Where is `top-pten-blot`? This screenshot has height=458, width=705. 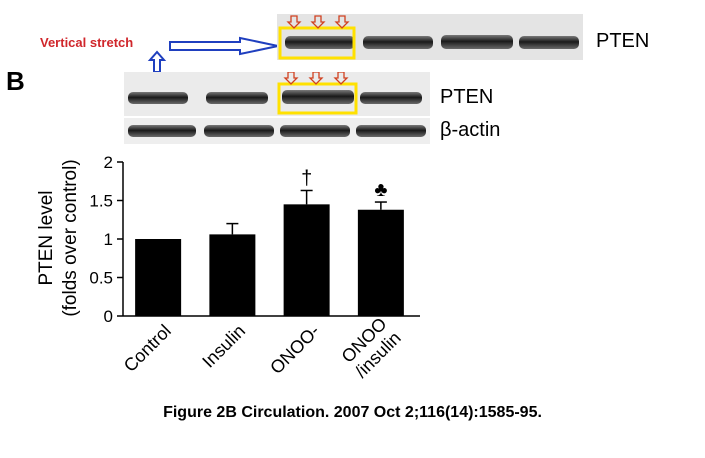
top-pten-blot is located at coordinates (430, 37).